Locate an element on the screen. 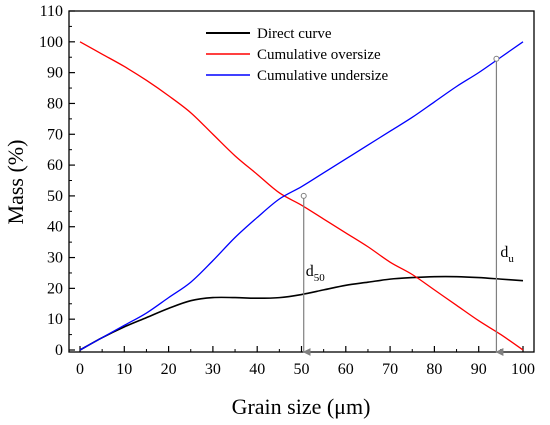 This screenshot has width=550, height=425. x-tick-label: 100 is located at coordinates (523, 369).